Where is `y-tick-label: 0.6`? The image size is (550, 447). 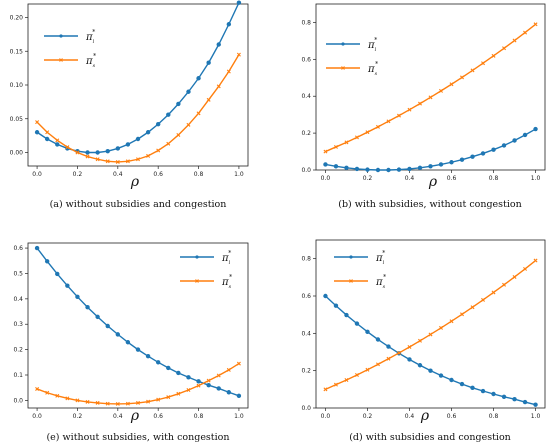
y-tick-label: 0.6 is located at coordinates (306, 59).